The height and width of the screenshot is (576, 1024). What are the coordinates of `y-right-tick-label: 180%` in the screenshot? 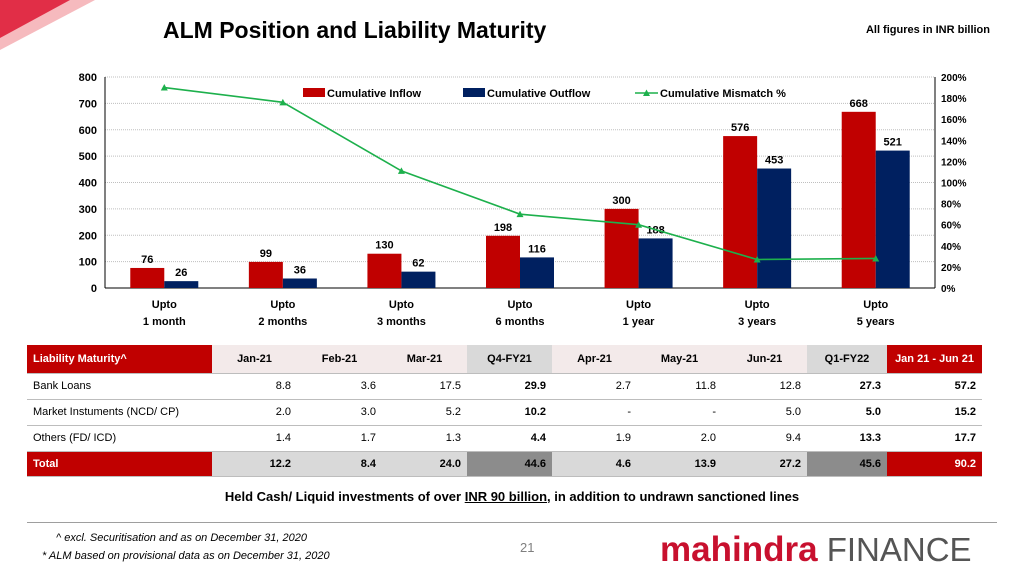 It's located at (954, 99).